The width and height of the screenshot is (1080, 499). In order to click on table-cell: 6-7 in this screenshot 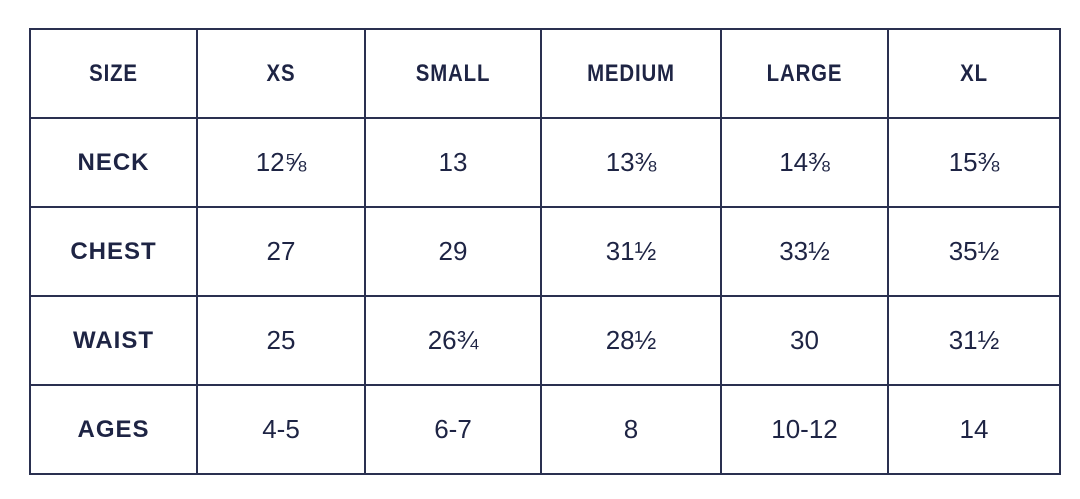, I will do `click(453, 429)`.